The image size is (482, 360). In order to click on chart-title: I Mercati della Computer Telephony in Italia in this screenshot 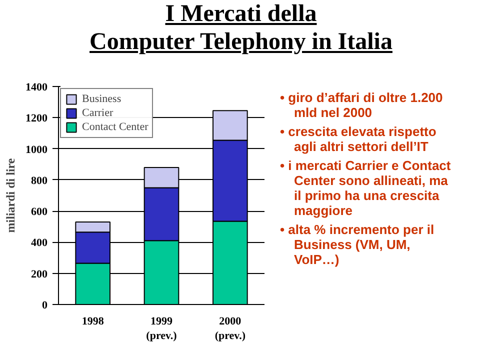, I will do `click(241, 28)`.